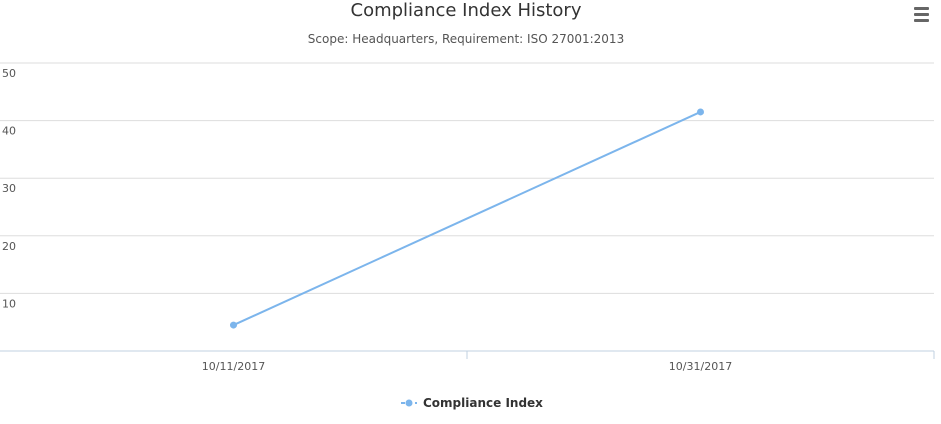  I want to click on y-axis-ticks: 10 20 30 40 50, so click(9, 188).